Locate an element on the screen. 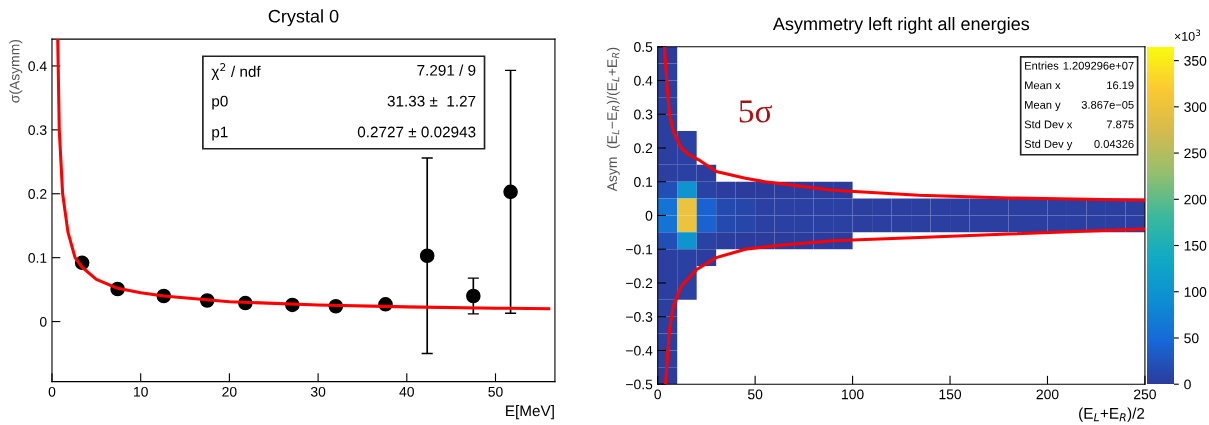 The image size is (1209, 425). color-bar-label: 100 is located at coordinates (1195, 292).